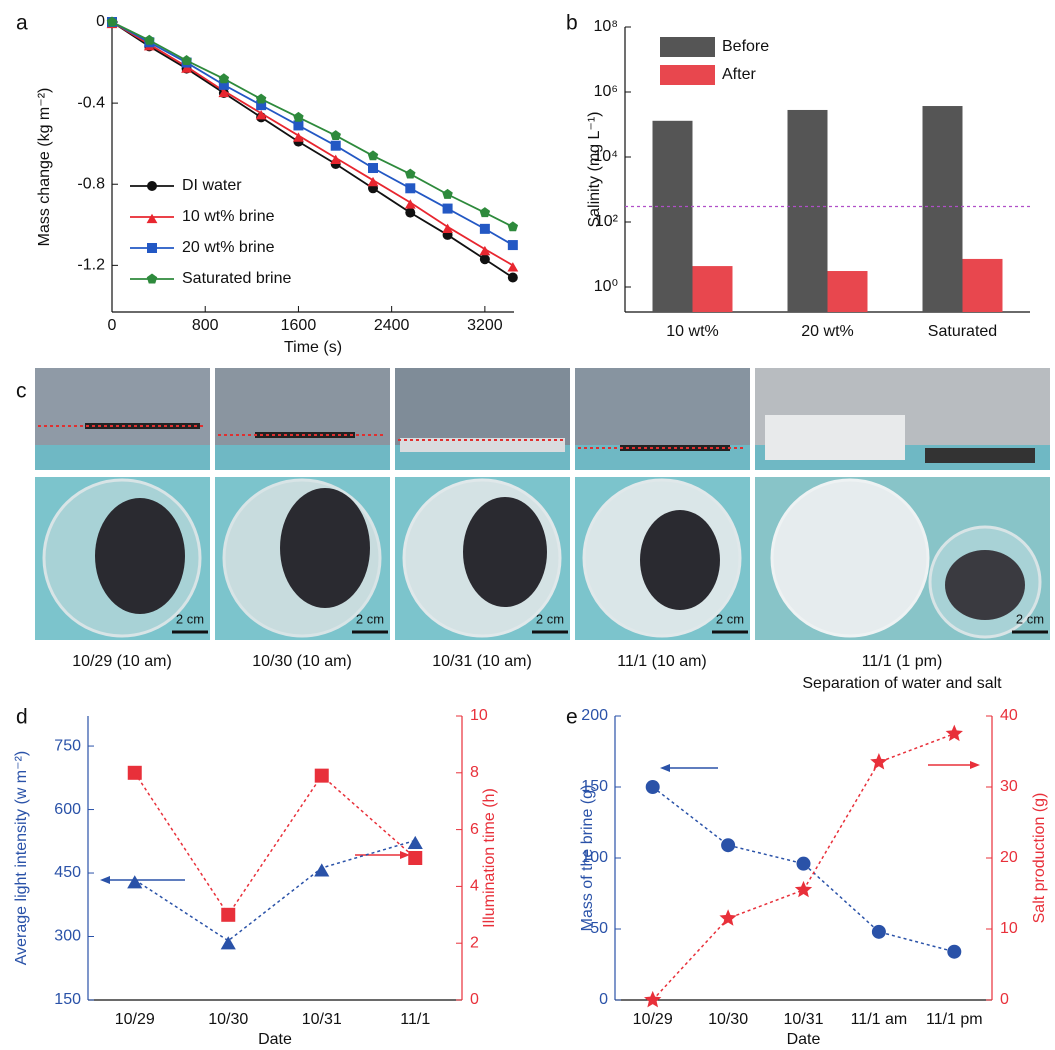  Describe the element at coordinates (662, 661) in the screenshot. I see `photo-caption: 11/1 (10 am)` at that location.